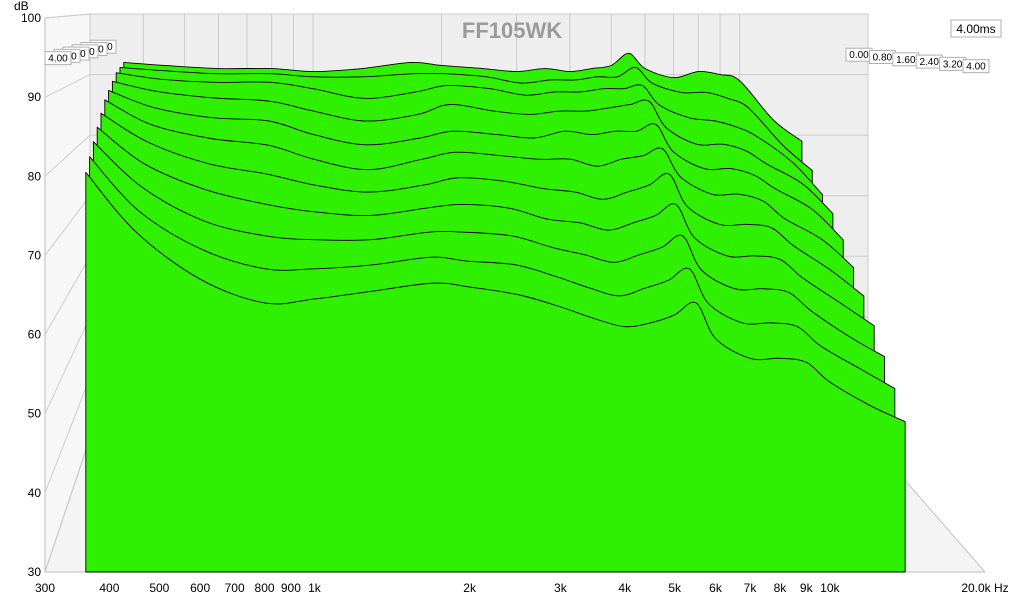  I want to click on time-tick-label-right: 4.00, so click(976, 67).